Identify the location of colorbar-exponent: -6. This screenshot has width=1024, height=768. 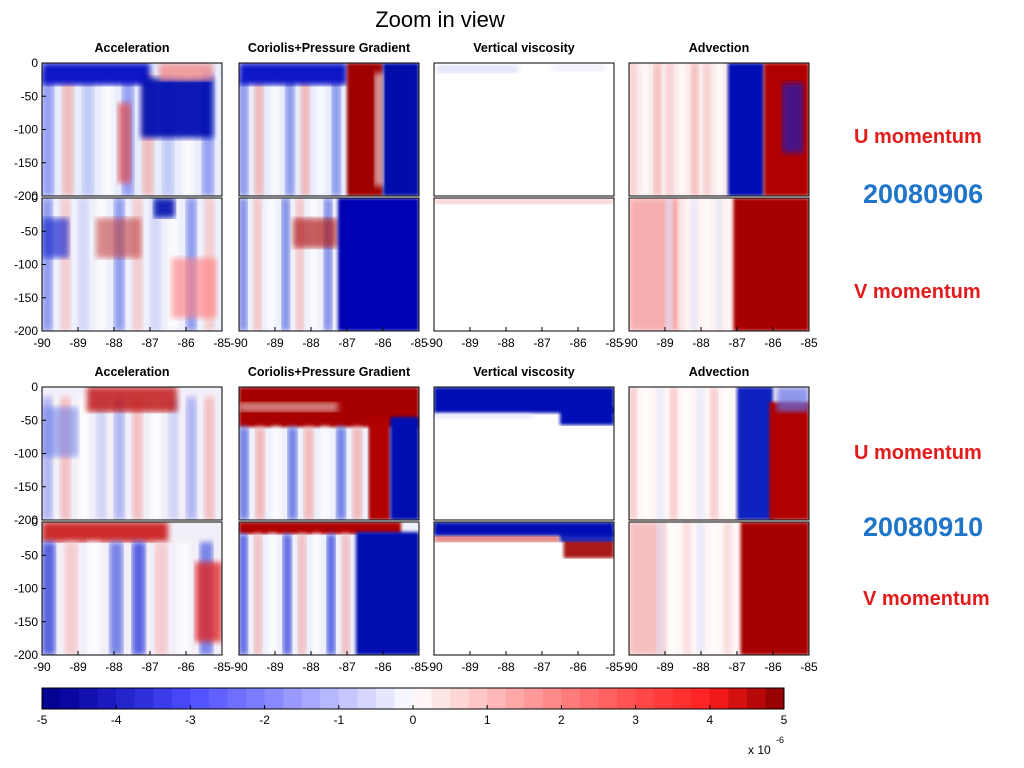
(780, 740).